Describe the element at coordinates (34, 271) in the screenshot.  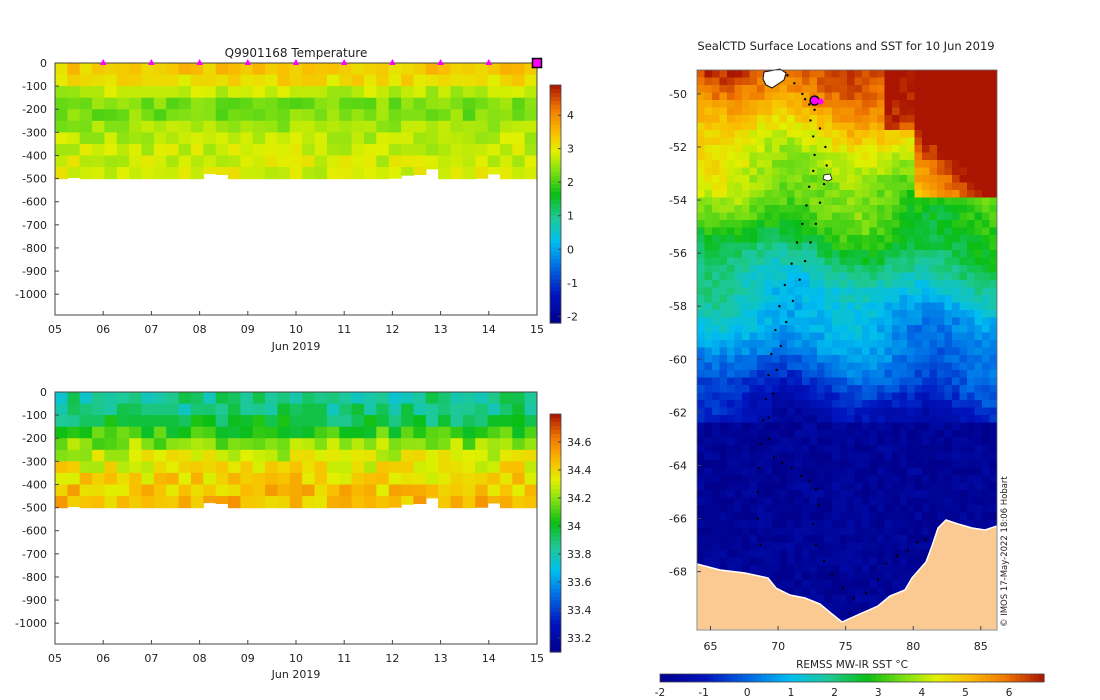
I see `y-tick-label: -900` at that location.